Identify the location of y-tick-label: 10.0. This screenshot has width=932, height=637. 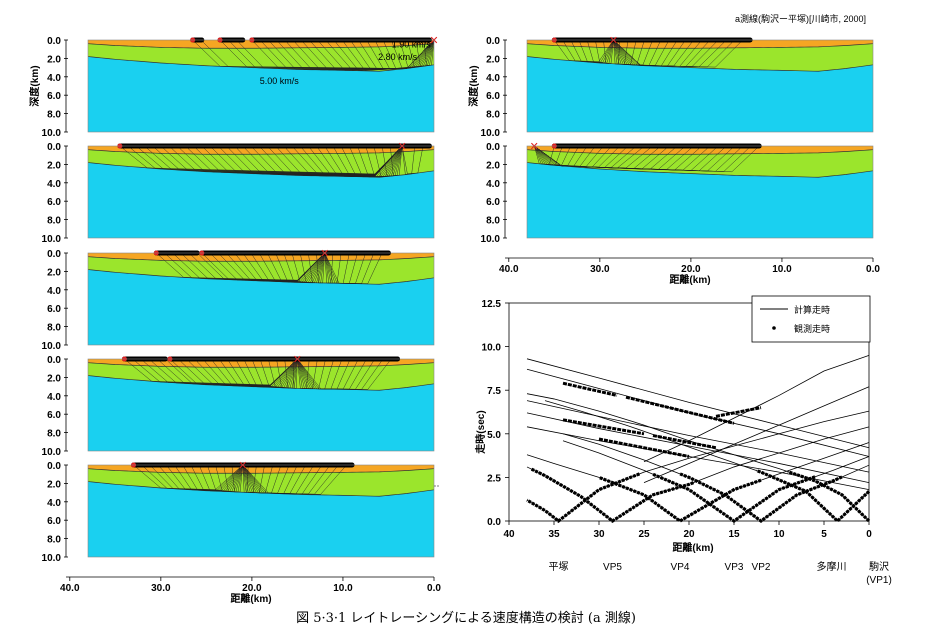
(492, 348).